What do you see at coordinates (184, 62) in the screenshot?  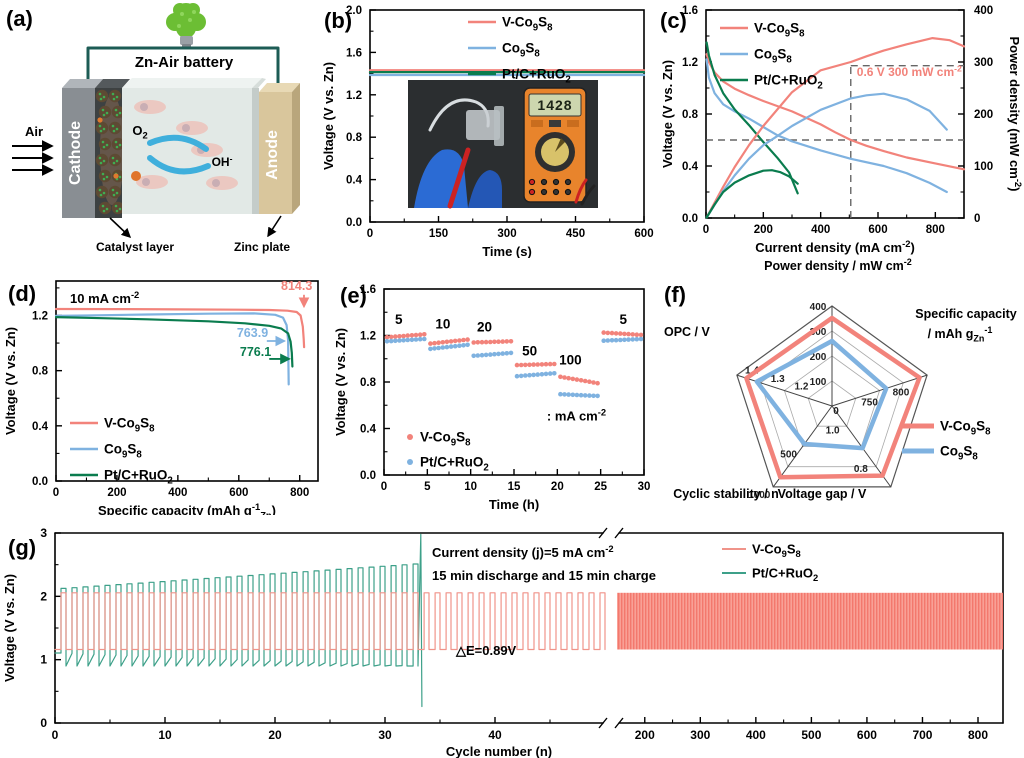 I see `battery-title: Zn-Air battery` at bounding box center [184, 62].